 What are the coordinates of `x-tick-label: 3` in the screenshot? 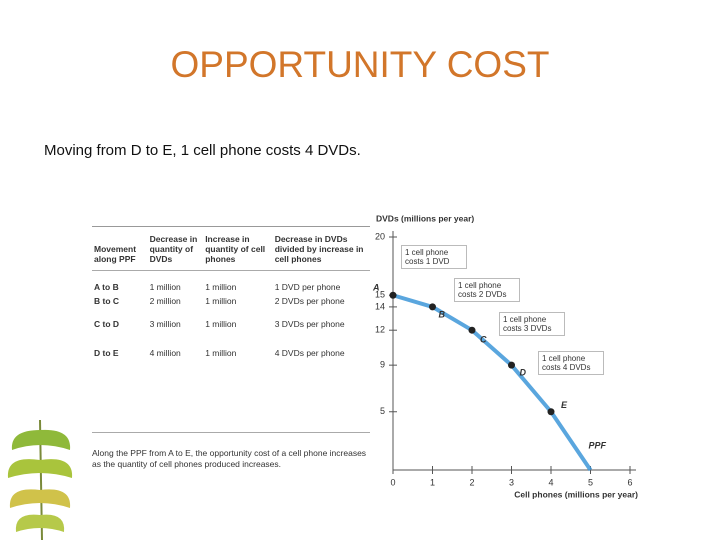 It's located at (511, 482).